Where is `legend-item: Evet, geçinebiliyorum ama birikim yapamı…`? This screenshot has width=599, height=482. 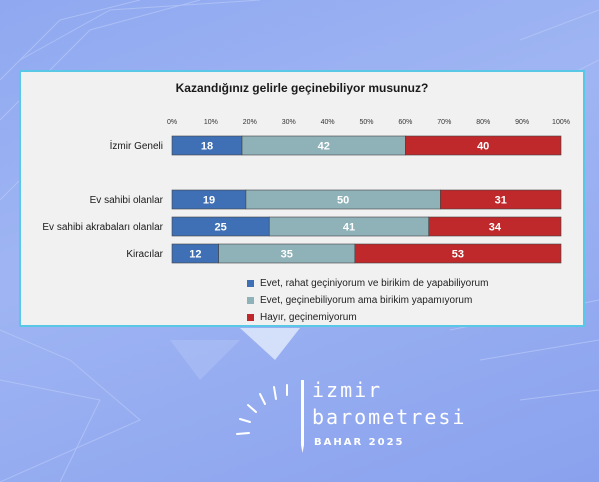 legend-item: Evet, geçinebiliyorum ama birikim yapamı… is located at coordinates (367, 300).